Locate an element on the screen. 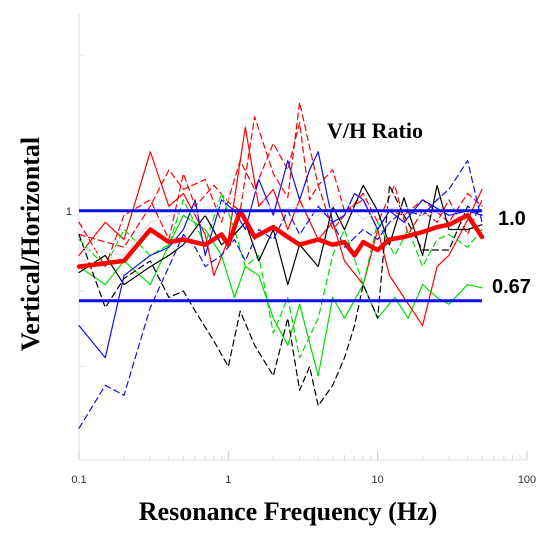  reference-lines is located at coordinates (281, 256).